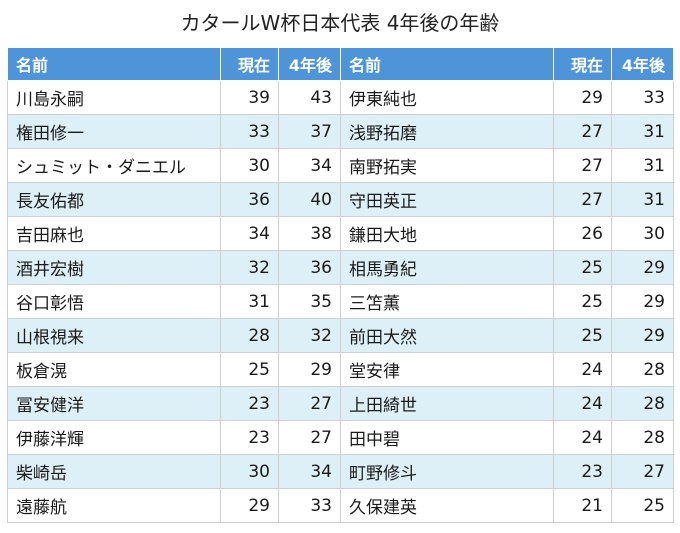 This screenshot has height=533, width=680. Describe the element at coordinates (309, 505) in the screenshot. I see `age-after-4-years-left: 33` at that location.